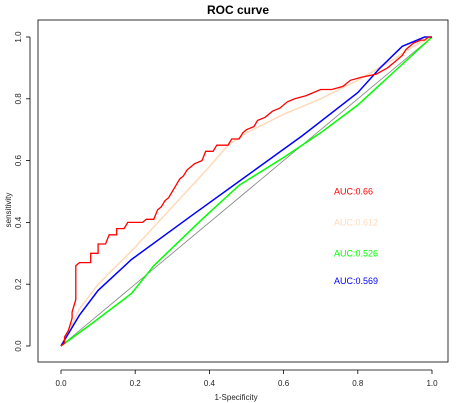 The width and height of the screenshot is (456, 403). Describe the element at coordinates (356, 222) in the screenshot. I see `auc-label-1: AUC:0.612` at that location.